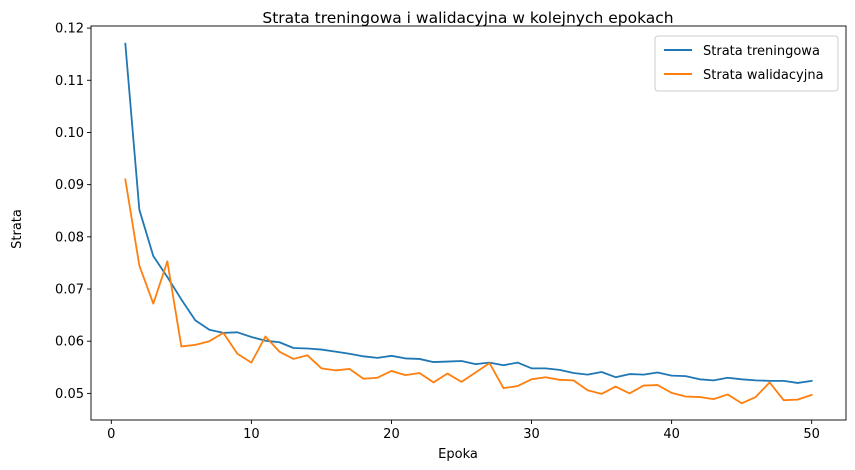  What do you see at coordinates (761, 51) in the screenshot?
I see `legend-label-train: Strata treningowa` at bounding box center [761, 51].